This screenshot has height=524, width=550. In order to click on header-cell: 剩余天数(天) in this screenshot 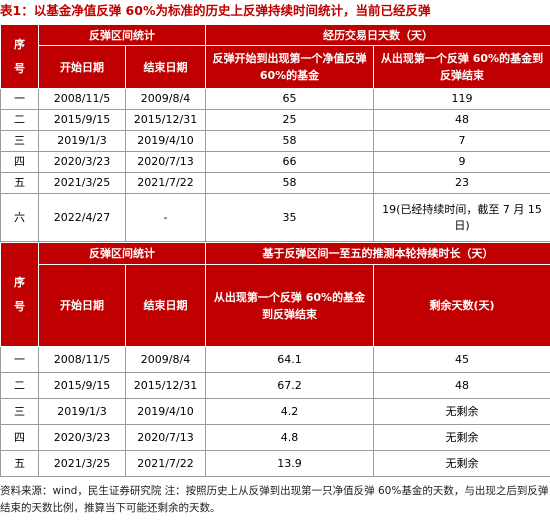, I will do `click(461, 305)`.